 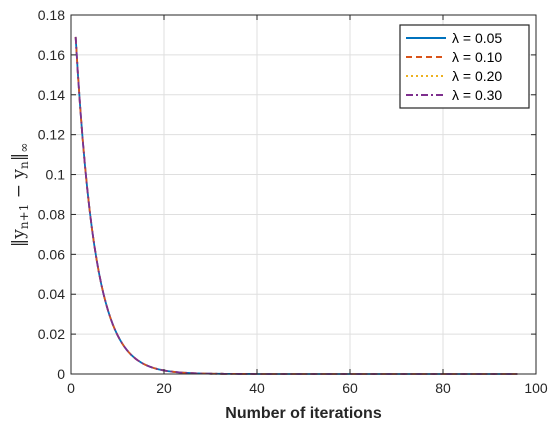 I want to click on y-tick-label: 0.08, so click(x=51, y=214).